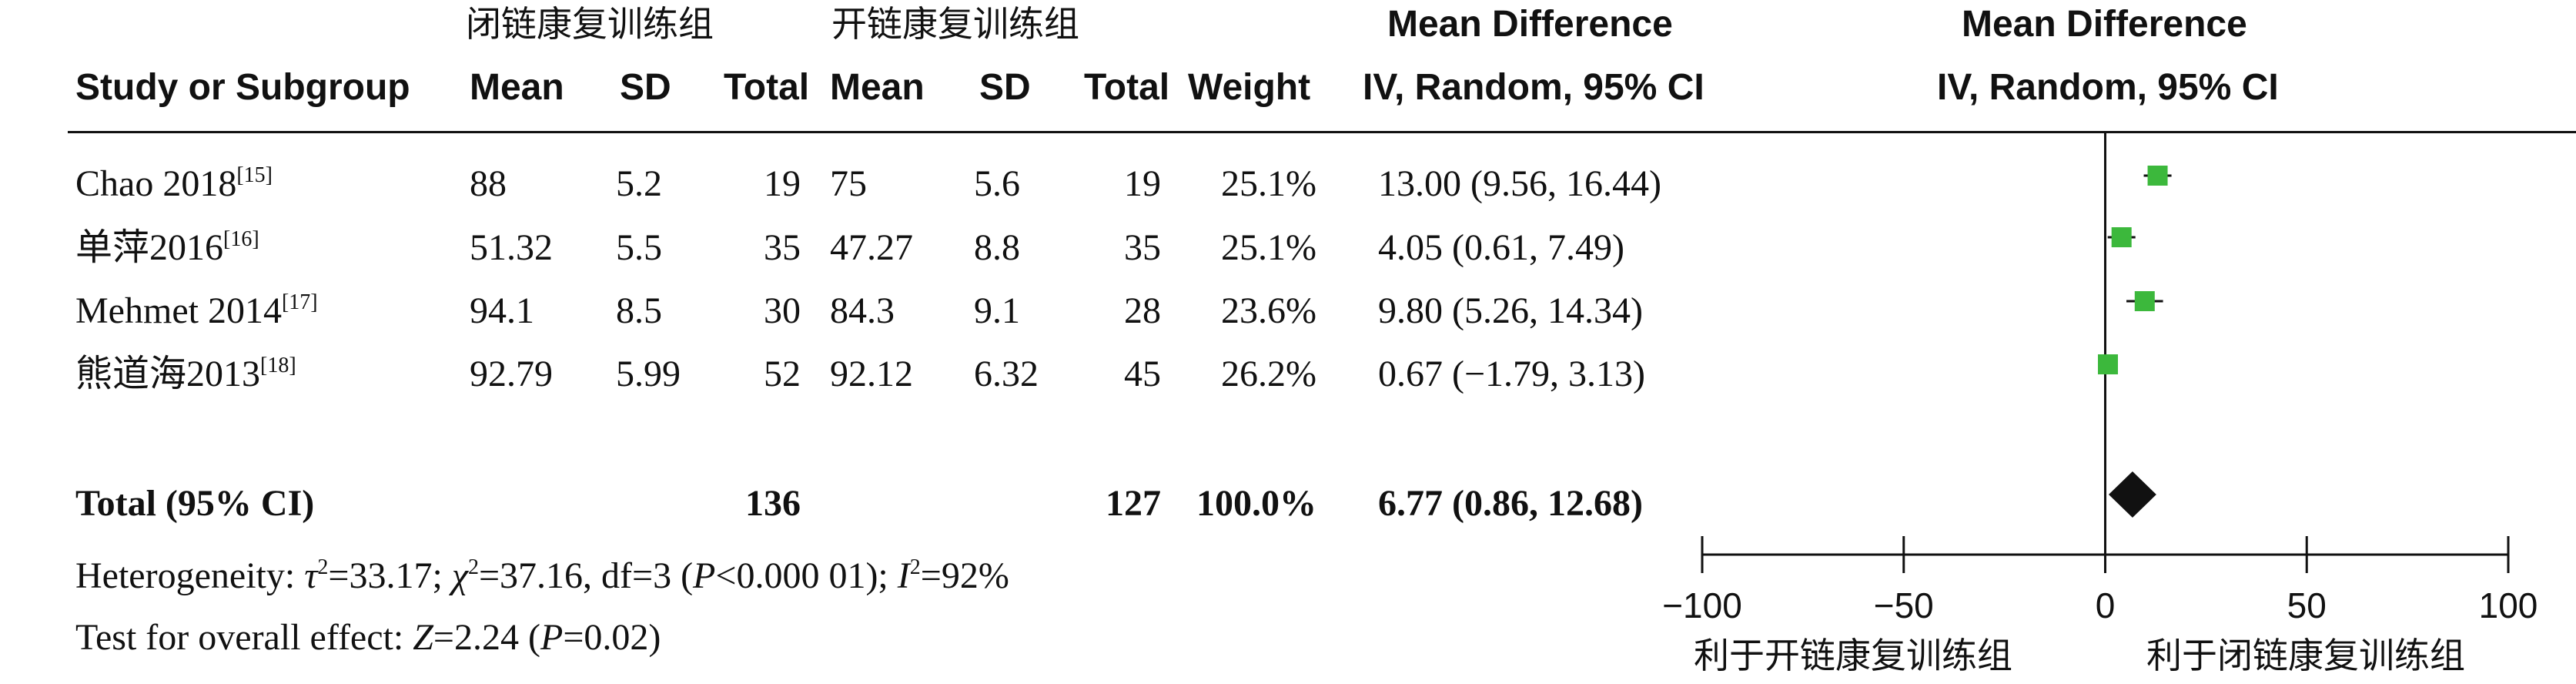 This screenshot has height=684, width=2576. I want to click on study-total-open: 45, so click(1143, 374).